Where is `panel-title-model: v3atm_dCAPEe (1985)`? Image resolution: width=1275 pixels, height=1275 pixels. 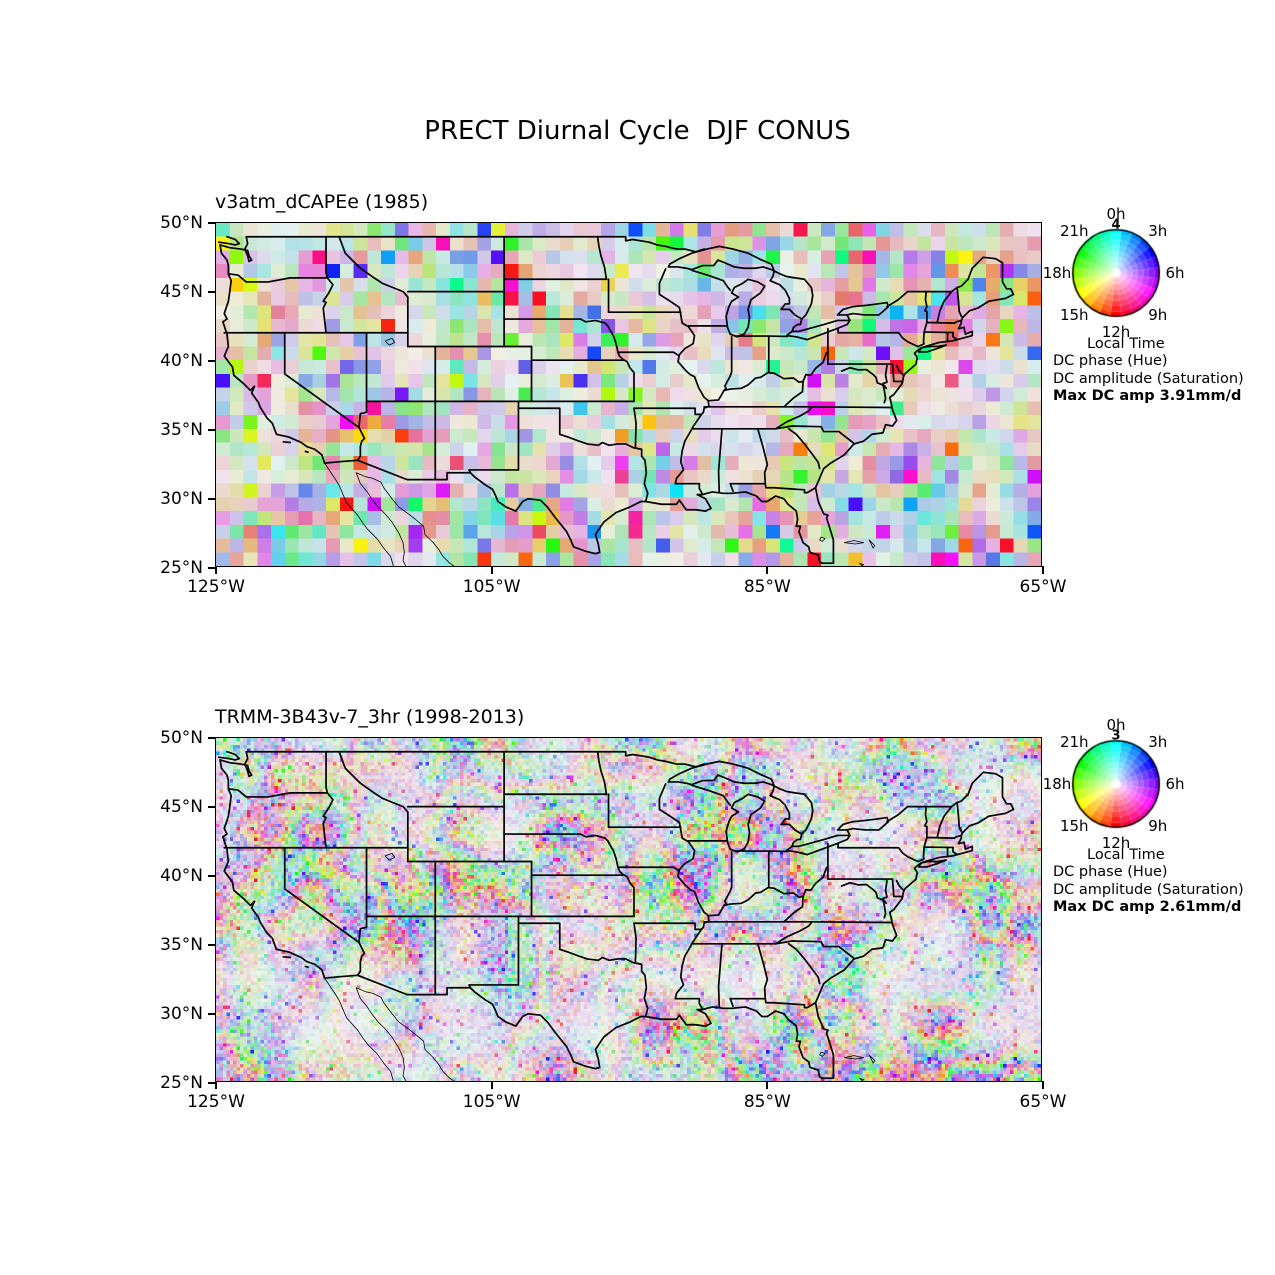 panel-title-model: v3atm_dCAPEe (1985) is located at coordinates (322, 202).